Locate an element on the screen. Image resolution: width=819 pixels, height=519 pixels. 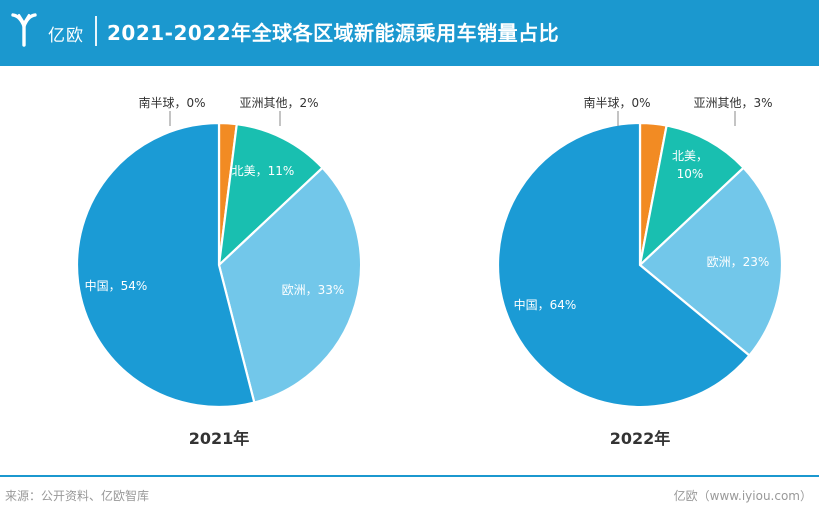
site-credit: 亿欧（www.iyiou.com） is located at coordinates (742, 496).